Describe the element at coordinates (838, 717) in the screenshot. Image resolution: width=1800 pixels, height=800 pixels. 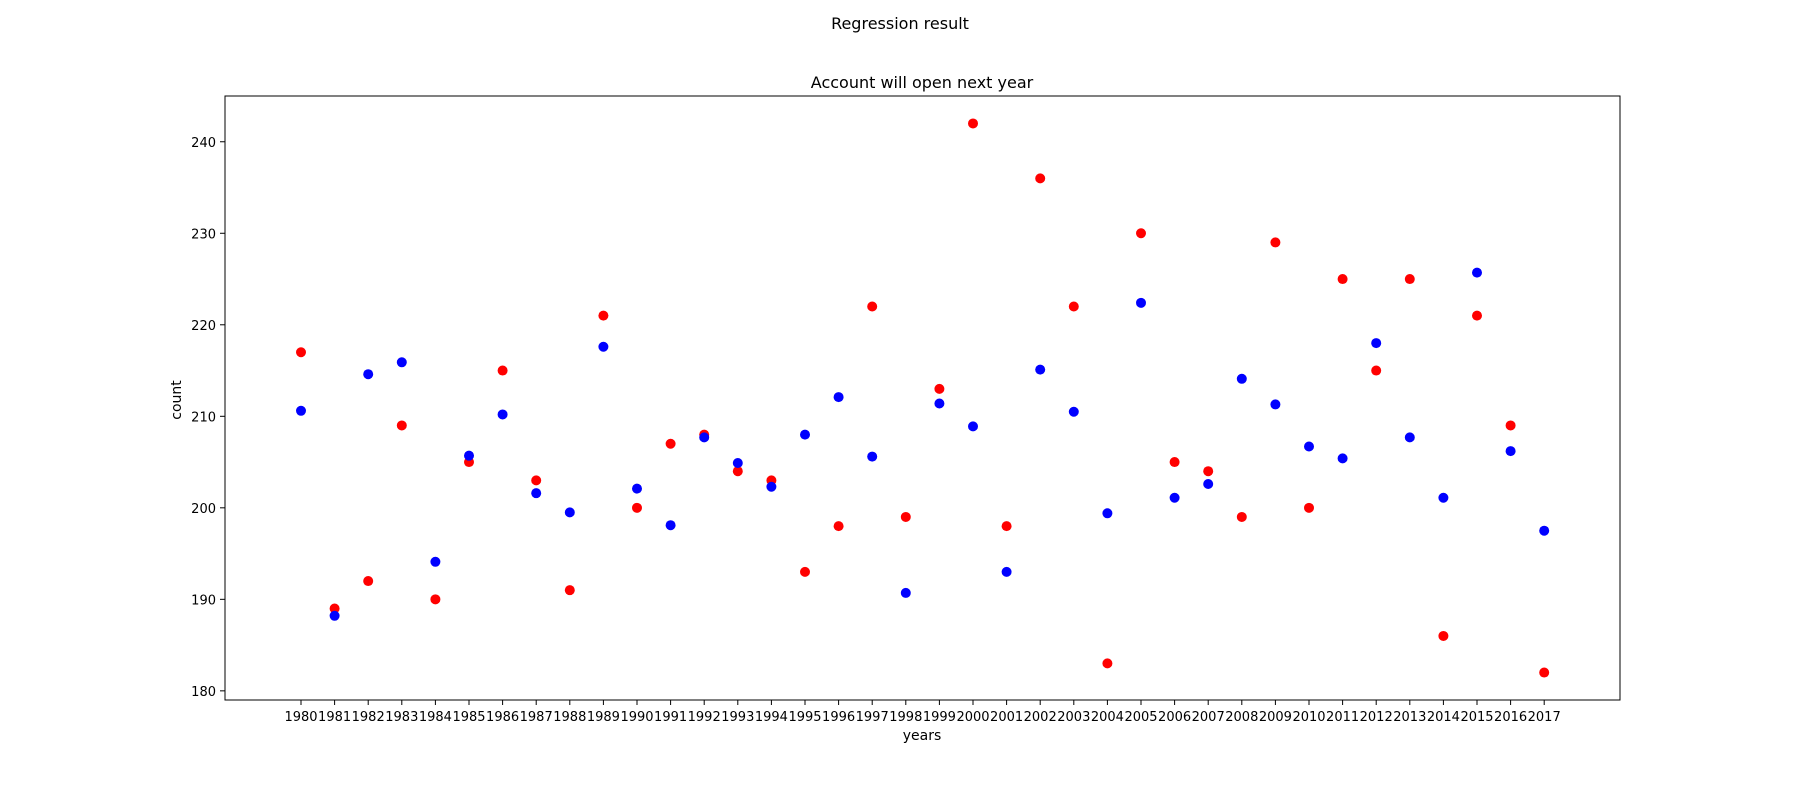
I see `x-tick-label: 1996` at that location.